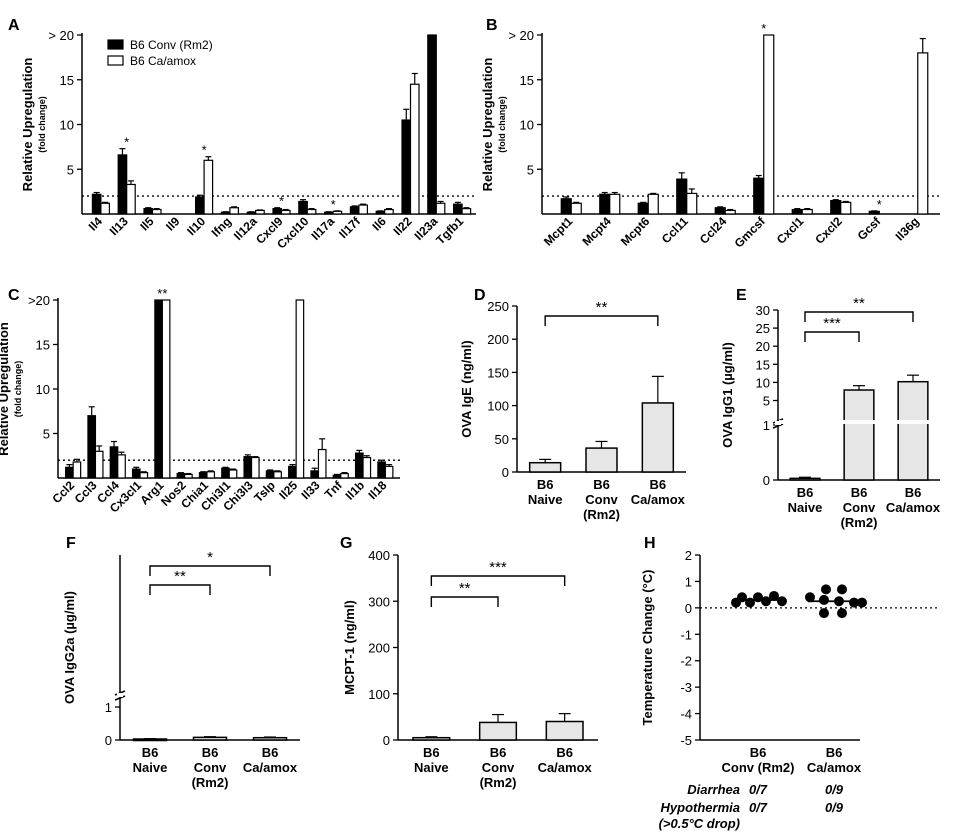 The image size is (957, 836). What do you see at coordinates (675, 230) in the screenshot?
I see `x-tick-label: Ccl11` at bounding box center [675, 230].